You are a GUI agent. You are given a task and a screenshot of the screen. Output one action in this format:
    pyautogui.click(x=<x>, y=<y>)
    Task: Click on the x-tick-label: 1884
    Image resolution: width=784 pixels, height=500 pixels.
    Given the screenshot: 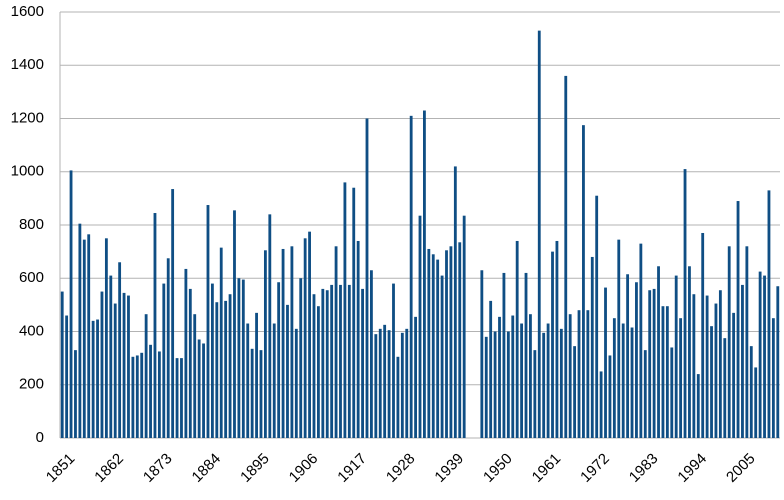 What is the action you would take?
    pyautogui.click(x=207, y=468)
    